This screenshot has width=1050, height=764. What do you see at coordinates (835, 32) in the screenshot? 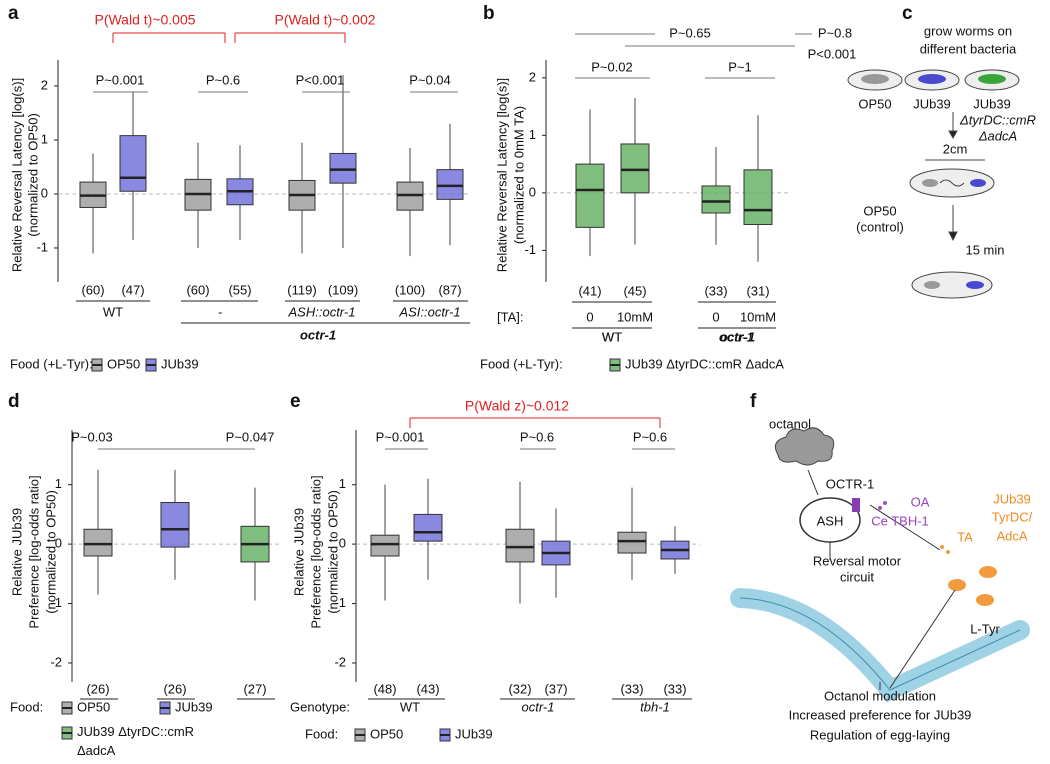
I see `p-value: P~0.8` at bounding box center [835, 32].